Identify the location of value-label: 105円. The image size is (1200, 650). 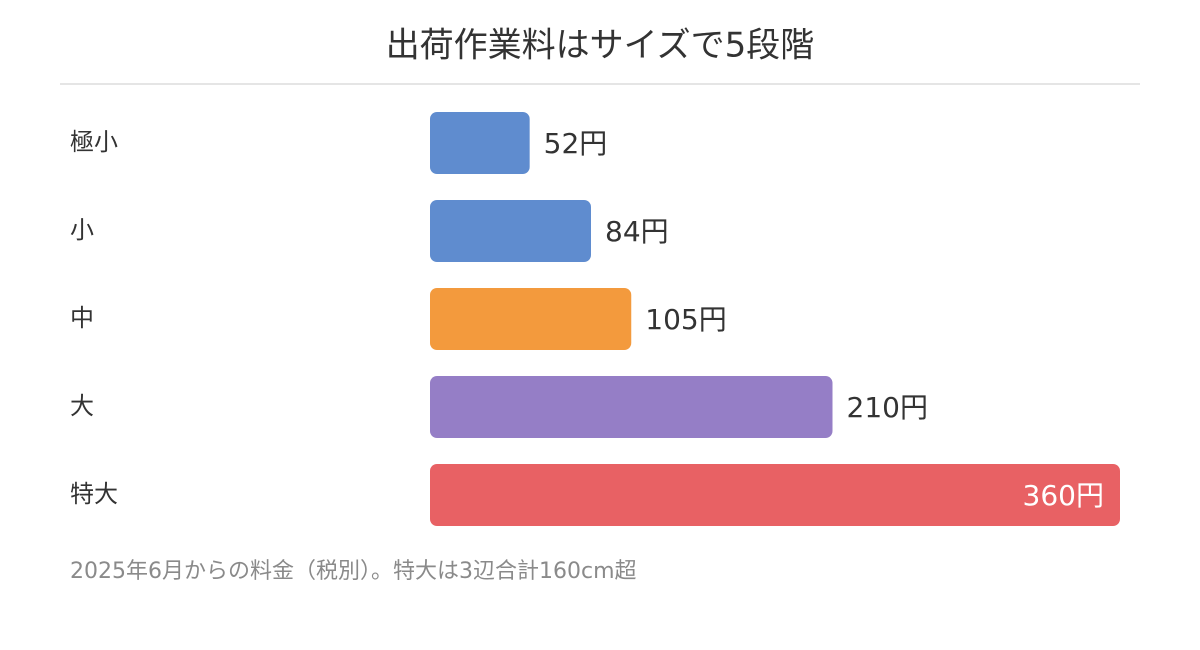
(685, 319).